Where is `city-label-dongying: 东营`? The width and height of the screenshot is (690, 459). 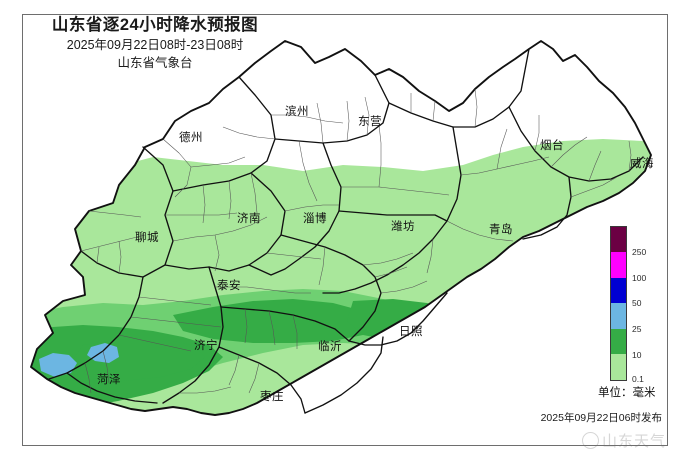
city-label-dongying: 东营 is located at coordinates (370, 122).